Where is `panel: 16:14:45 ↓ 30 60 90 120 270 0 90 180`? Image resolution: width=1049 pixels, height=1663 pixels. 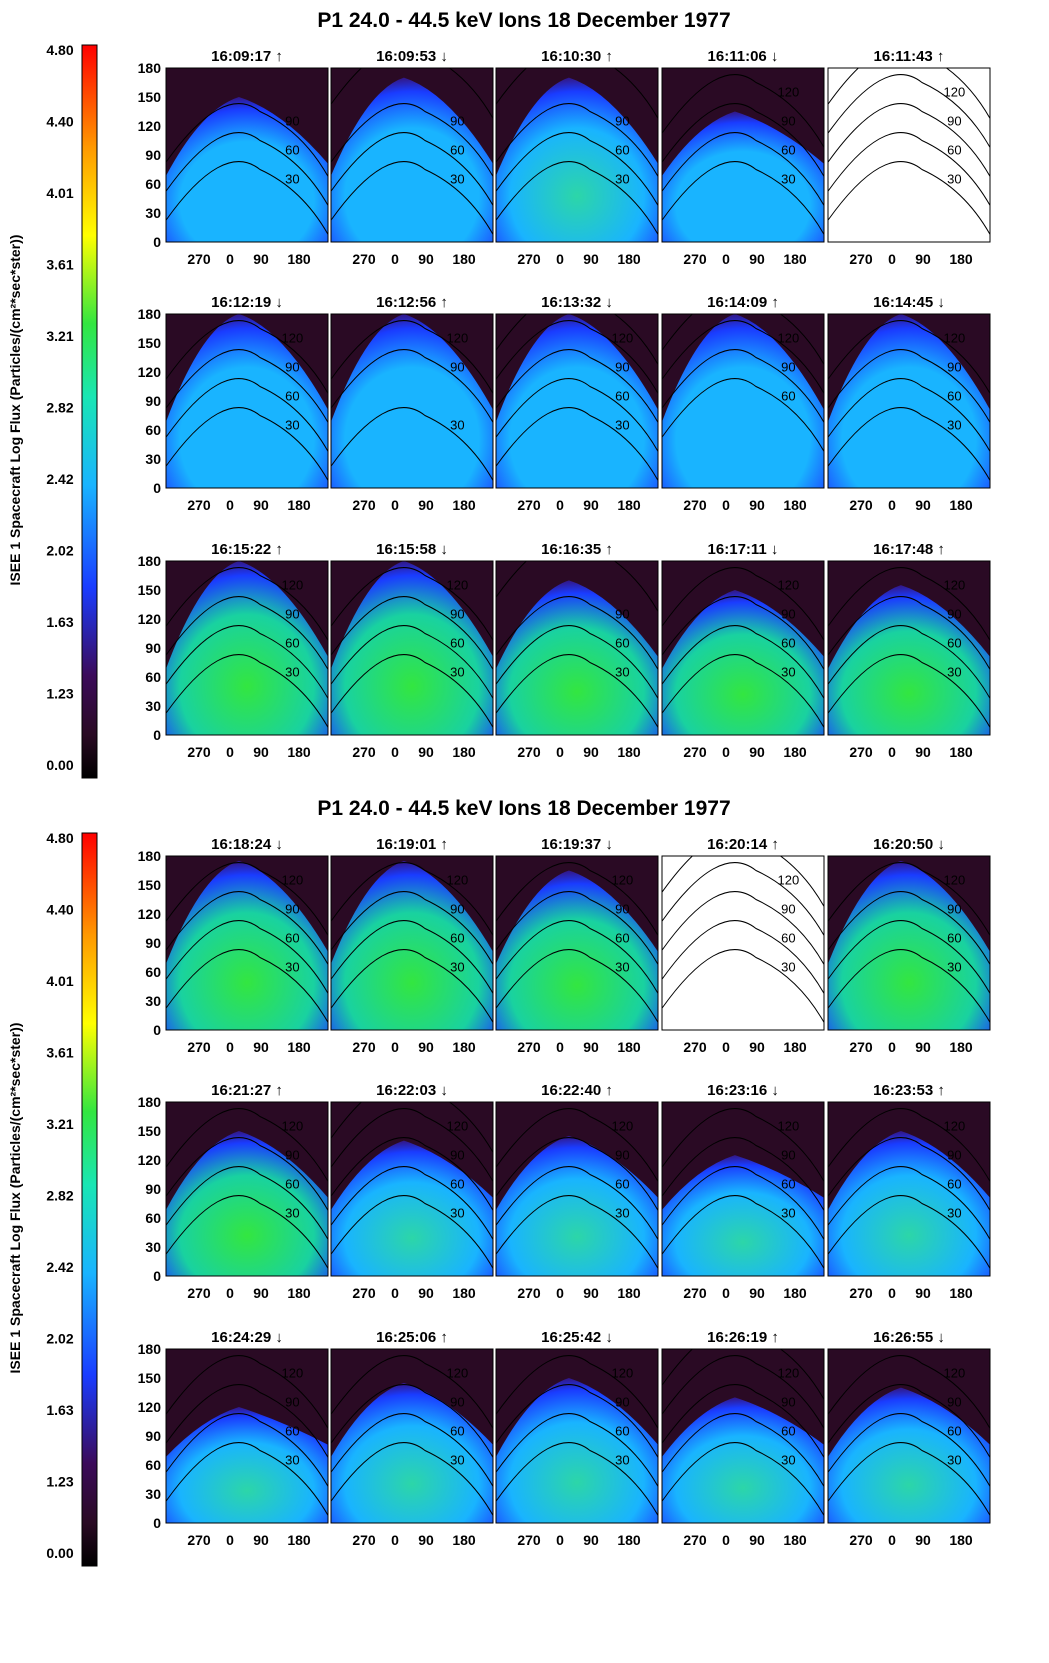
panel: 16:14:45 ↓ 30 60 90 120 270 0 90 180 is located at coordinates (909, 403).